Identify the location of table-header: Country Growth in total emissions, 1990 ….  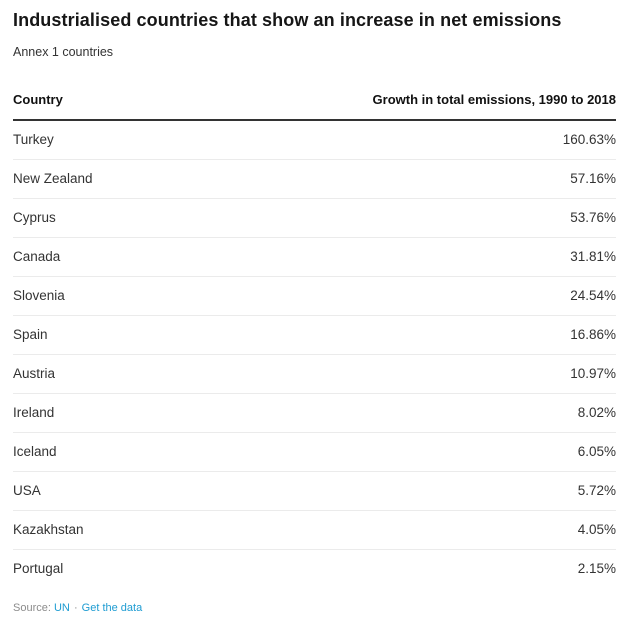
(314, 100).